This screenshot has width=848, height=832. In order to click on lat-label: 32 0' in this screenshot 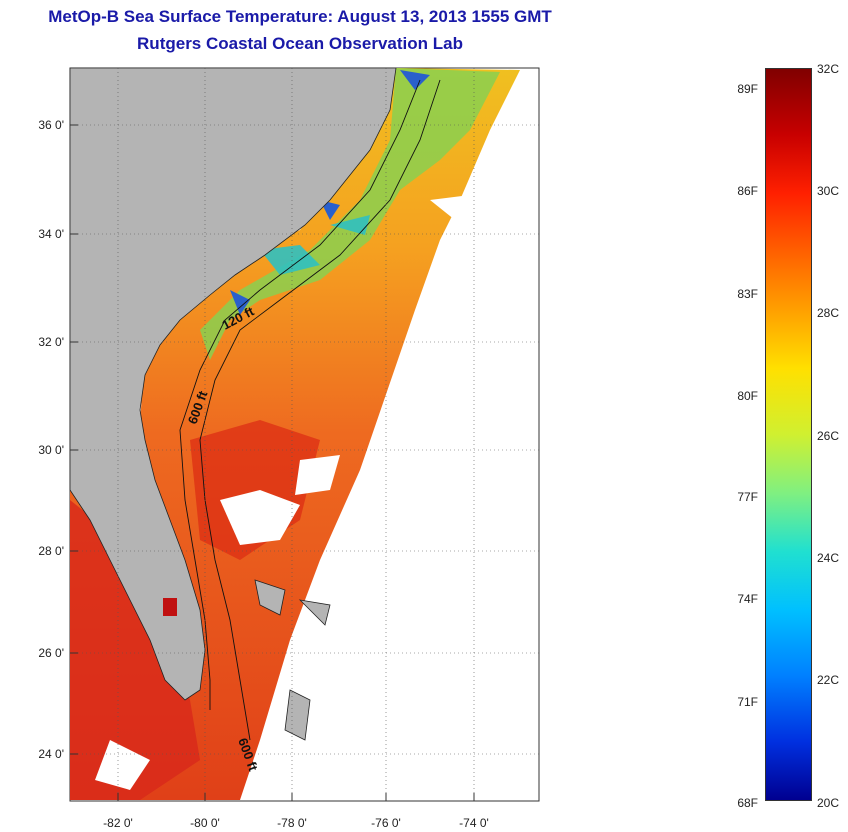, I will do `click(51, 342)`.